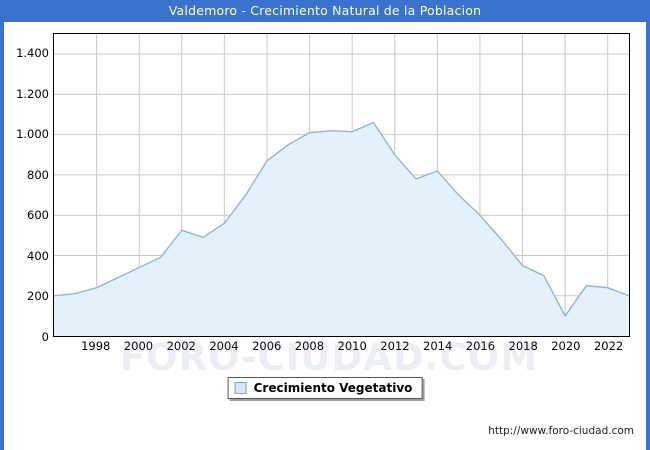  I want to click on y-tick-label: 0, so click(45, 337).